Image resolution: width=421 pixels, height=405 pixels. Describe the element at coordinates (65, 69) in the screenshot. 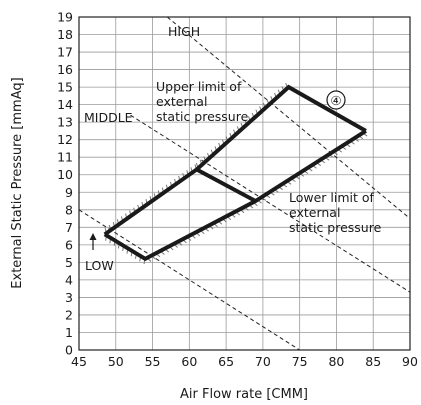

I see `y-tick-label: 16` at that location.